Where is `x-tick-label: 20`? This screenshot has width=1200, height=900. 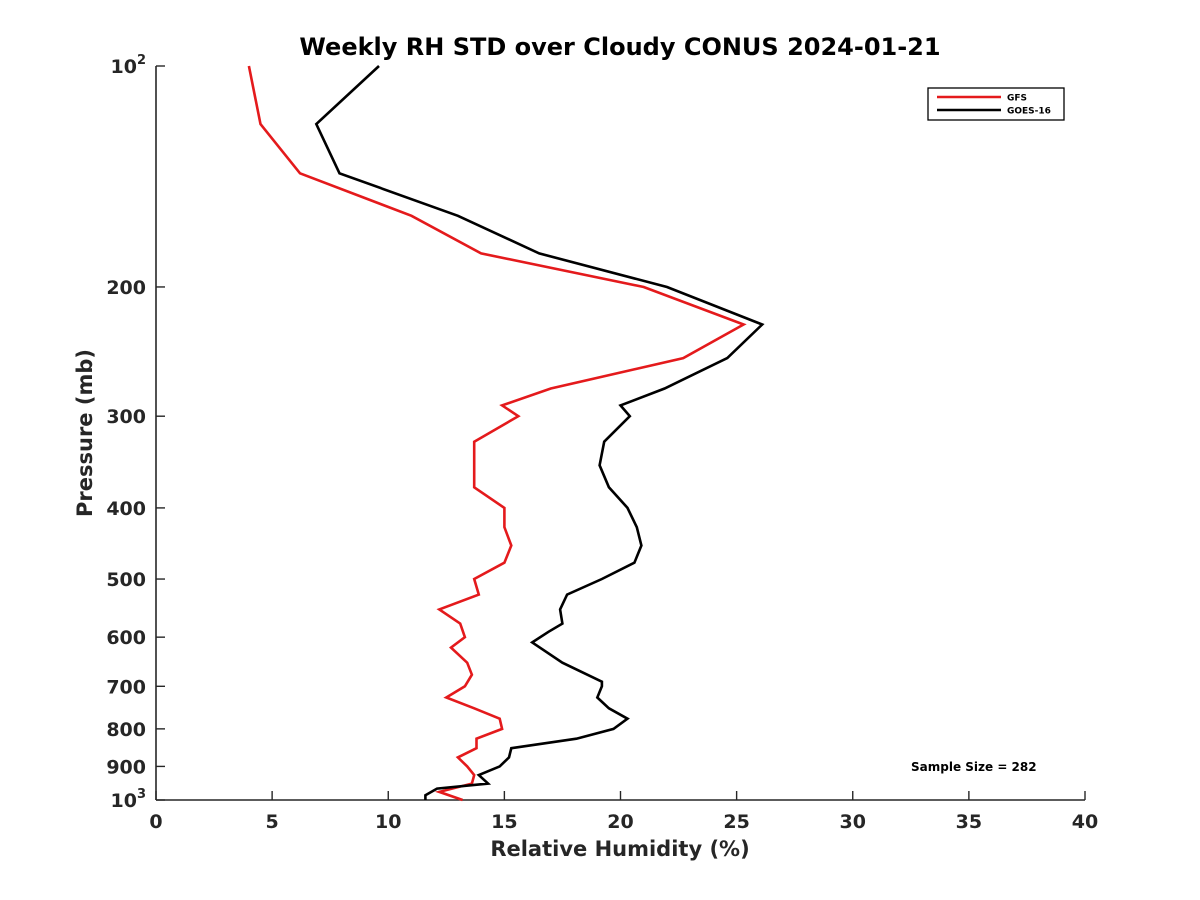
x-tick-label: 20 is located at coordinates (620, 822).